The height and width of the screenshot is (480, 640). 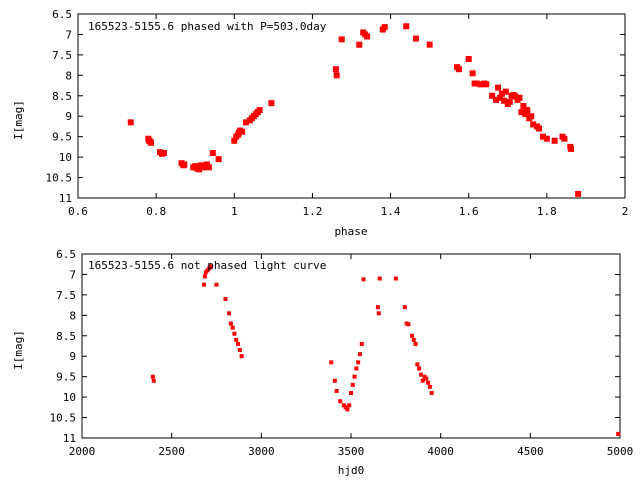 I want to click on x-tick-label: 1.6, so click(x=469, y=211).